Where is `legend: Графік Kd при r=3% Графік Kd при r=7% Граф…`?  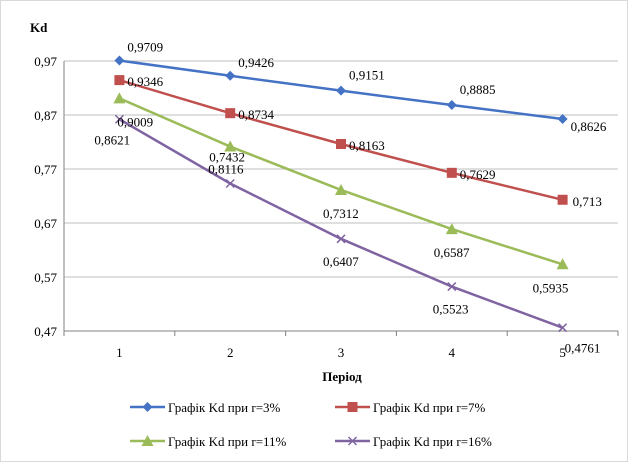
legend: Графік Kd при r=3% Графік Kd при r=7% Граф… is located at coordinates (311, 424).